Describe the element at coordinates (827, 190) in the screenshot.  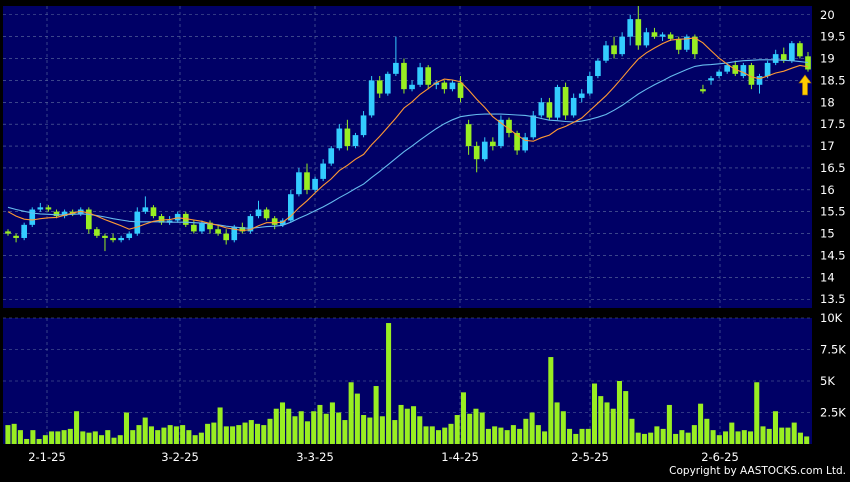
I see `price-tick-label: 16` at that location.